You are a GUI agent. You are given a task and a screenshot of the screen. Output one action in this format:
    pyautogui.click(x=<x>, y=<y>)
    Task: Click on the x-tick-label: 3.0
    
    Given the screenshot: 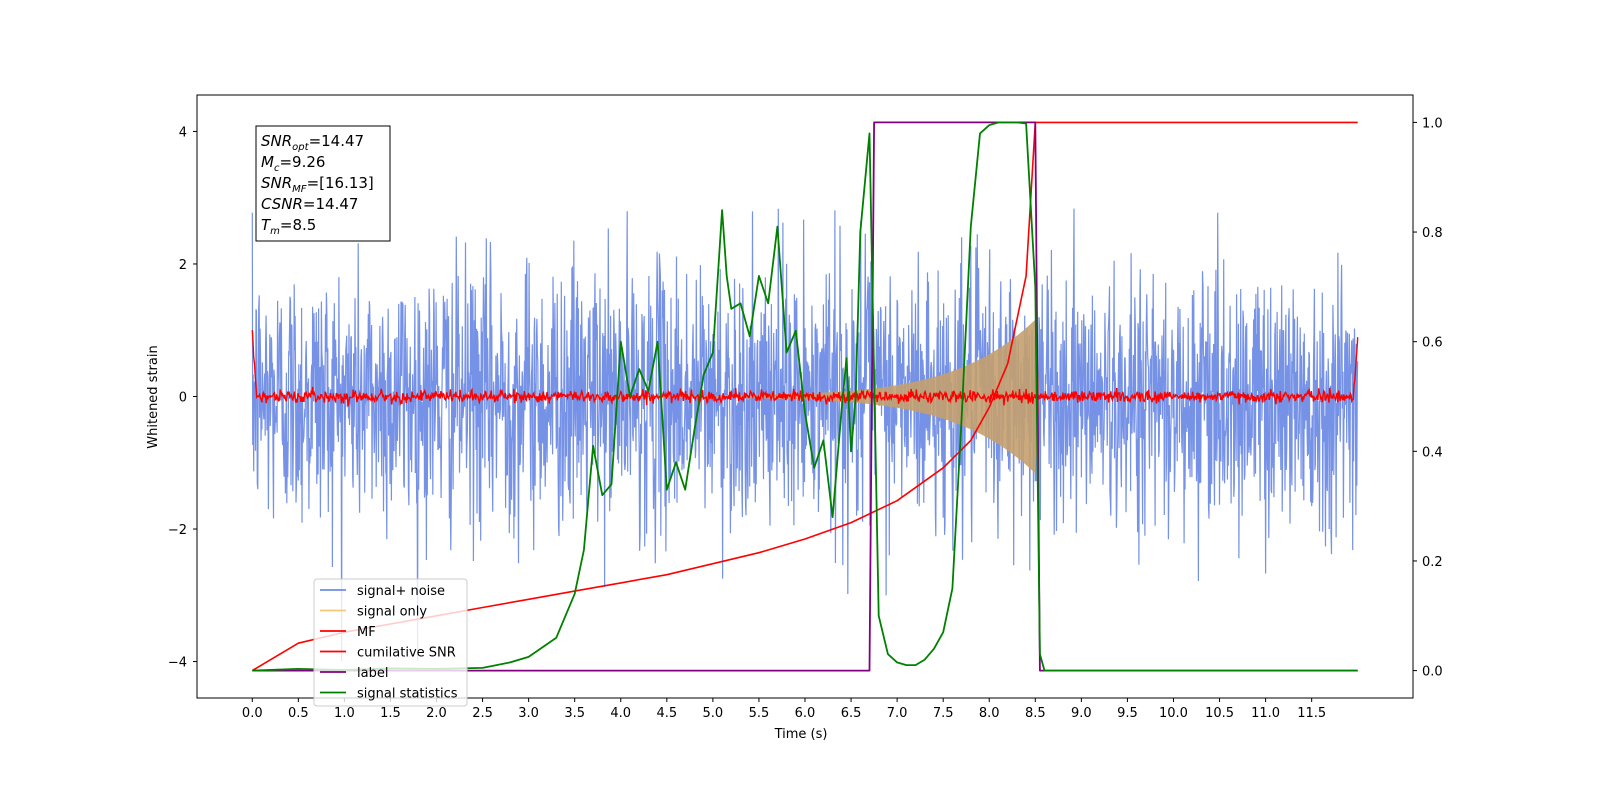 What is the action you would take?
    pyautogui.click(x=528, y=713)
    